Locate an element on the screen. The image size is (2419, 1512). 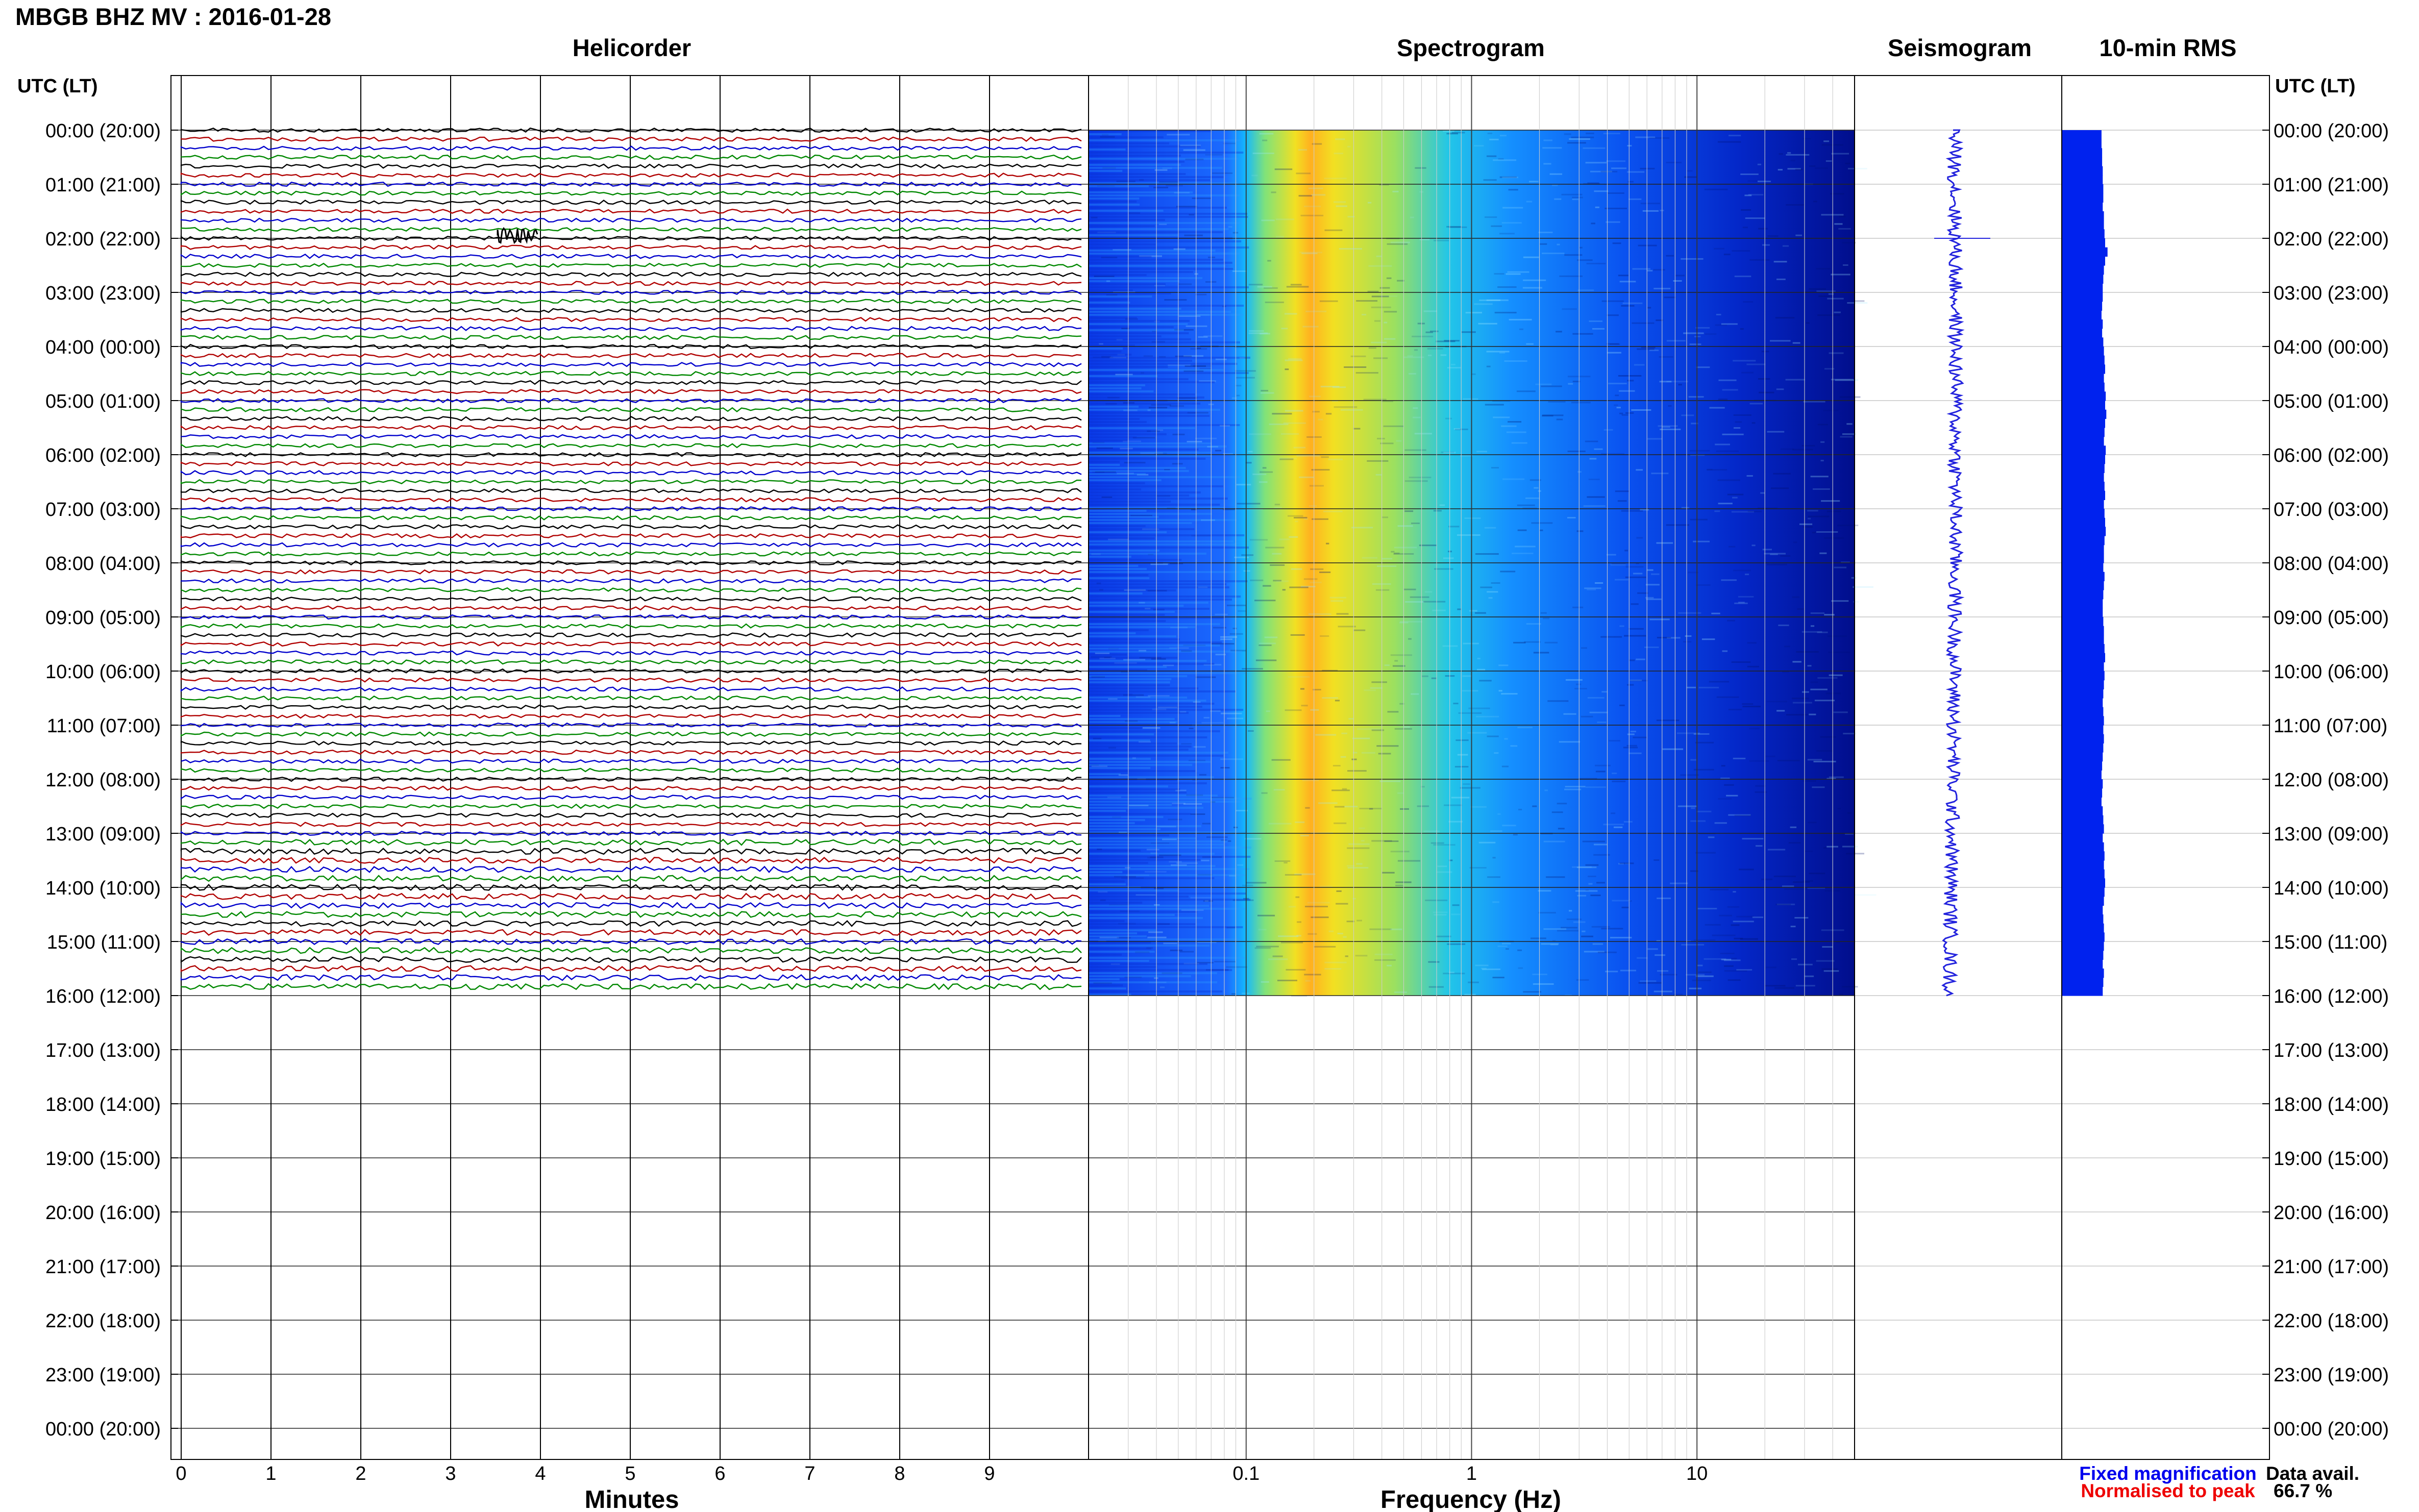
hour-label-right: 19:00 (15:00) is located at coordinates (2331, 1159).